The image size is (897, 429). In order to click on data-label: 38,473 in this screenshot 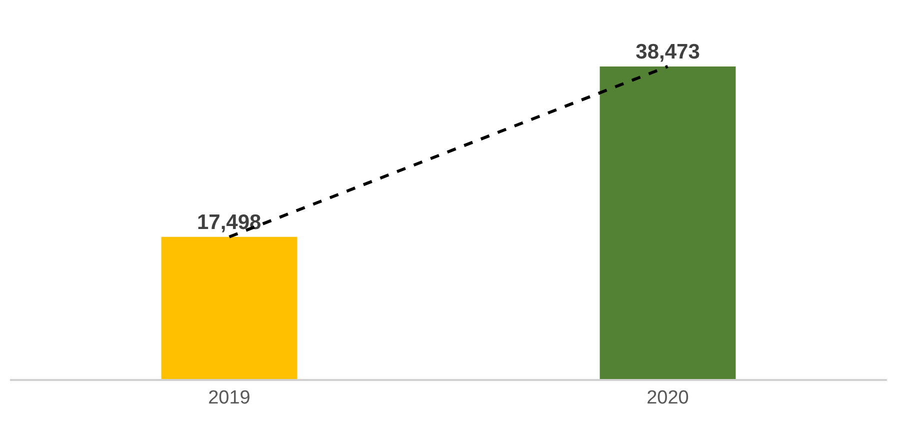, I will do `click(668, 52)`.